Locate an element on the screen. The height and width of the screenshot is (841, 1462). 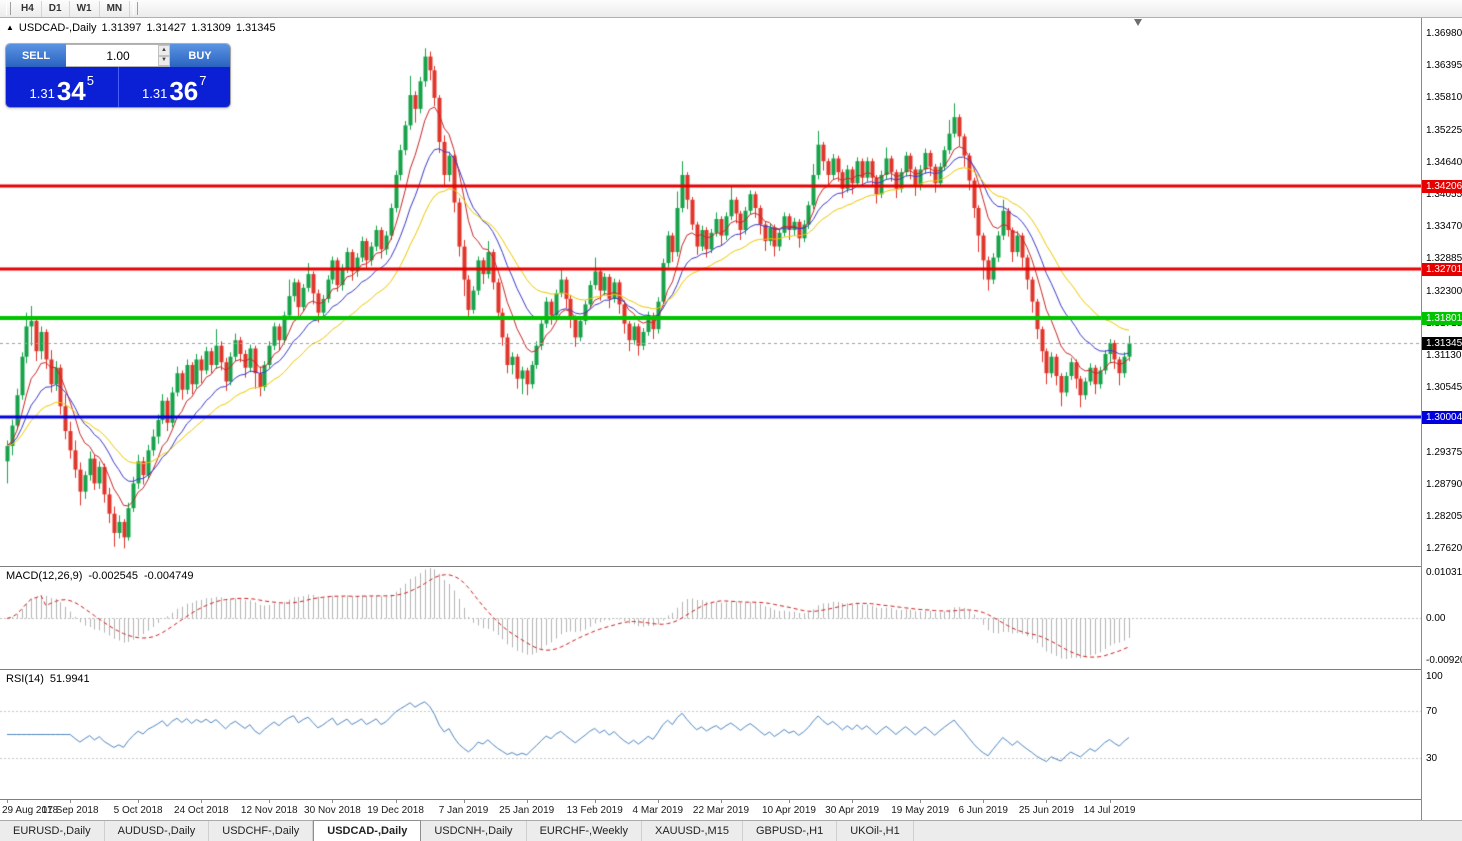
date-label: 12 Nov 2018 is located at coordinates (269, 810).